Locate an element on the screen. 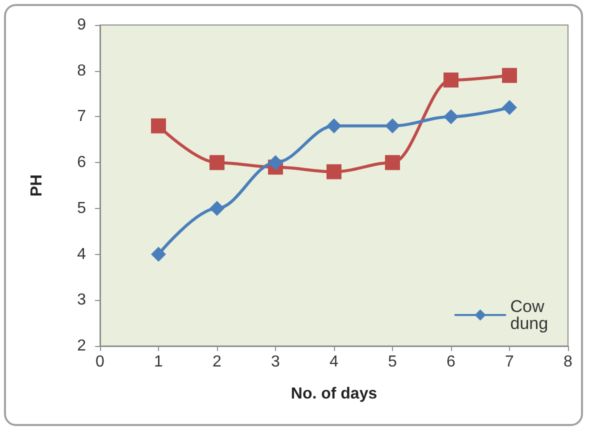  x-tick-label: 4 is located at coordinates (334, 362).